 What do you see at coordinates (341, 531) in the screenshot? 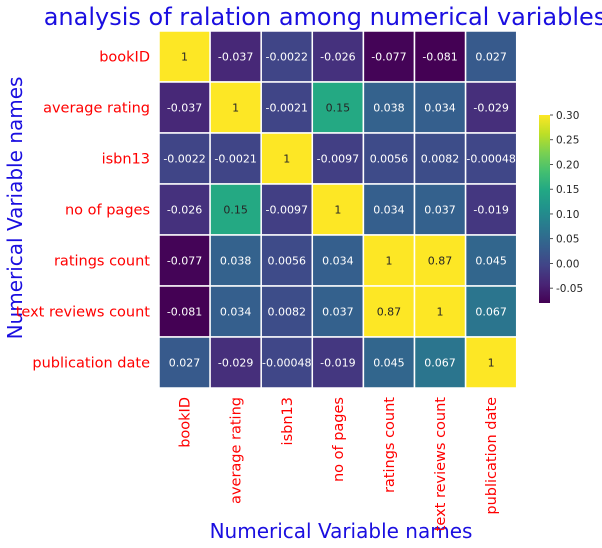
I see `x-axis-label: Numerical Variable names` at bounding box center [341, 531].